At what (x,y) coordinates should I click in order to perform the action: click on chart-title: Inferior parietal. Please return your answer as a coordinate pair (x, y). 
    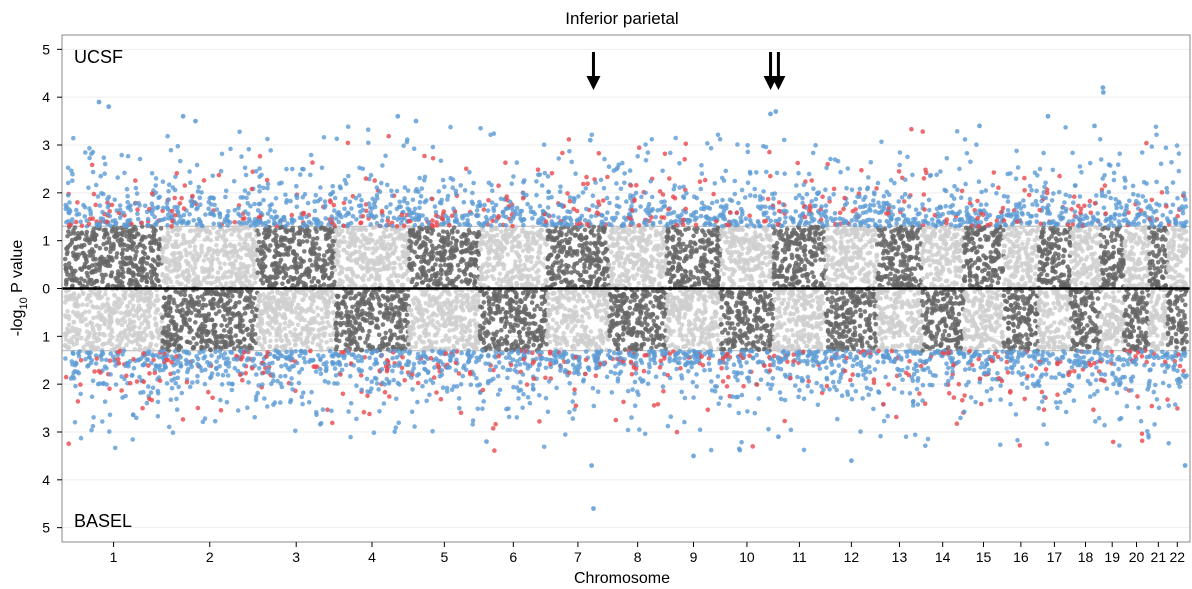
    Looking at the image, I should click on (621, 18).